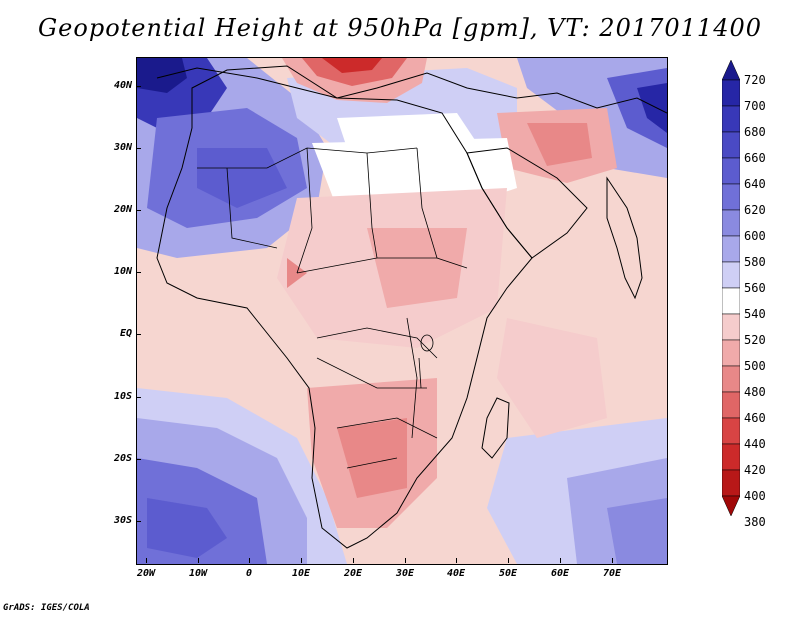  Describe the element at coordinates (612, 573) in the screenshot. I see `lon-label-70e: 70E` at that location.